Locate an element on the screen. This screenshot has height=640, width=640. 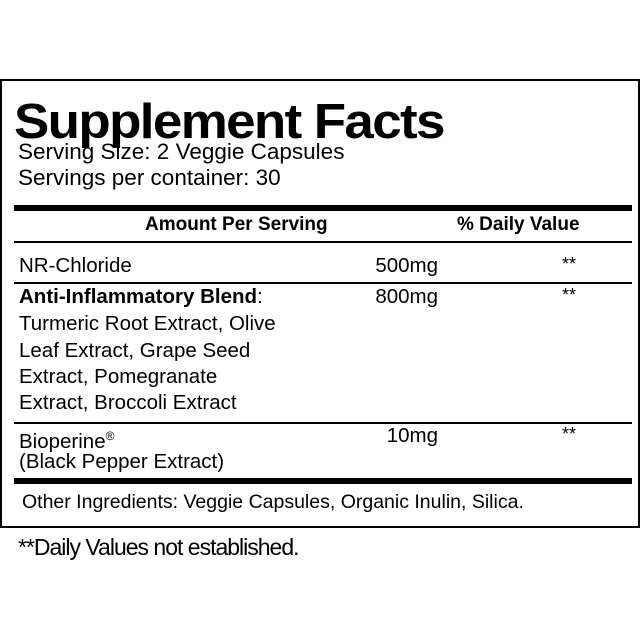
blend-colon: : is located at coordinates (260, 296).